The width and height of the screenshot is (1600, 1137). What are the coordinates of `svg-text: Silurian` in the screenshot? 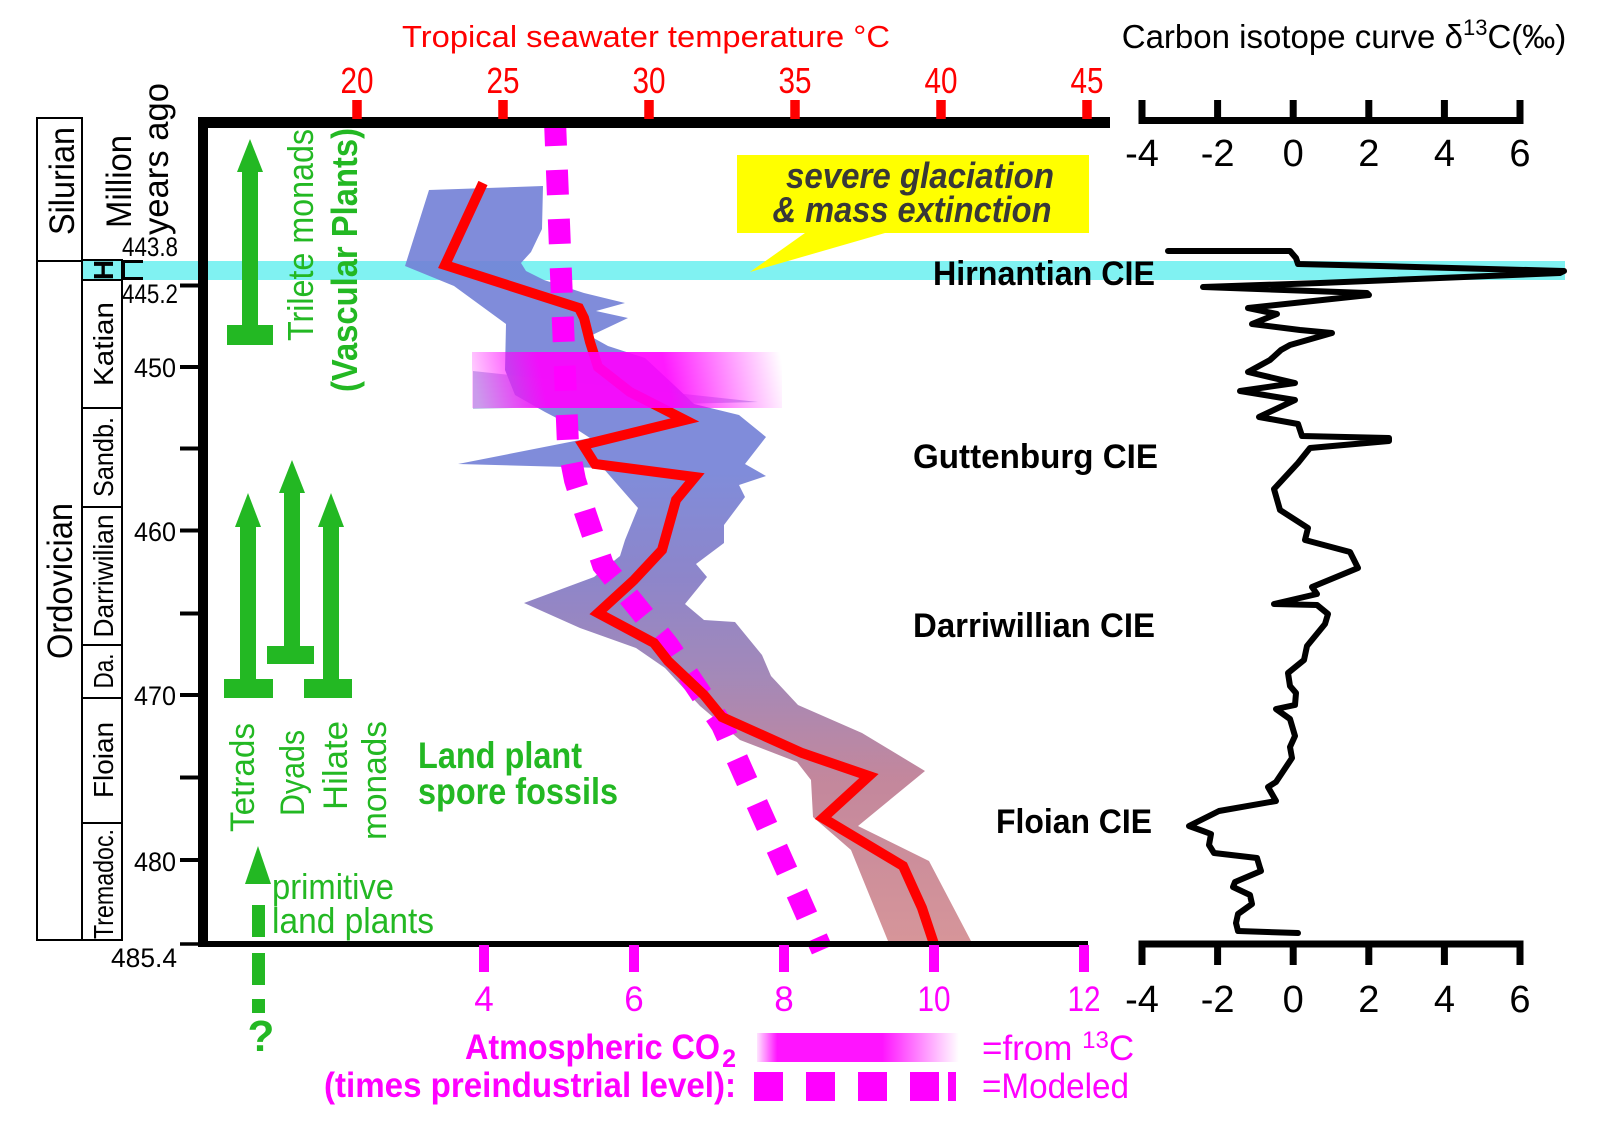 It's located at (62, 181).